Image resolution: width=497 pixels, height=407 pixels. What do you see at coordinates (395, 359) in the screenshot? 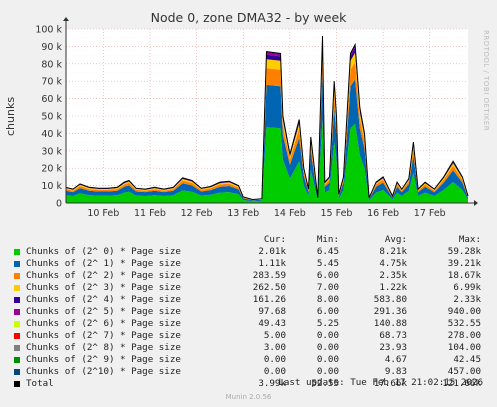
I see `legend-value-avg: 4.67` at bounding box center [395, 359].